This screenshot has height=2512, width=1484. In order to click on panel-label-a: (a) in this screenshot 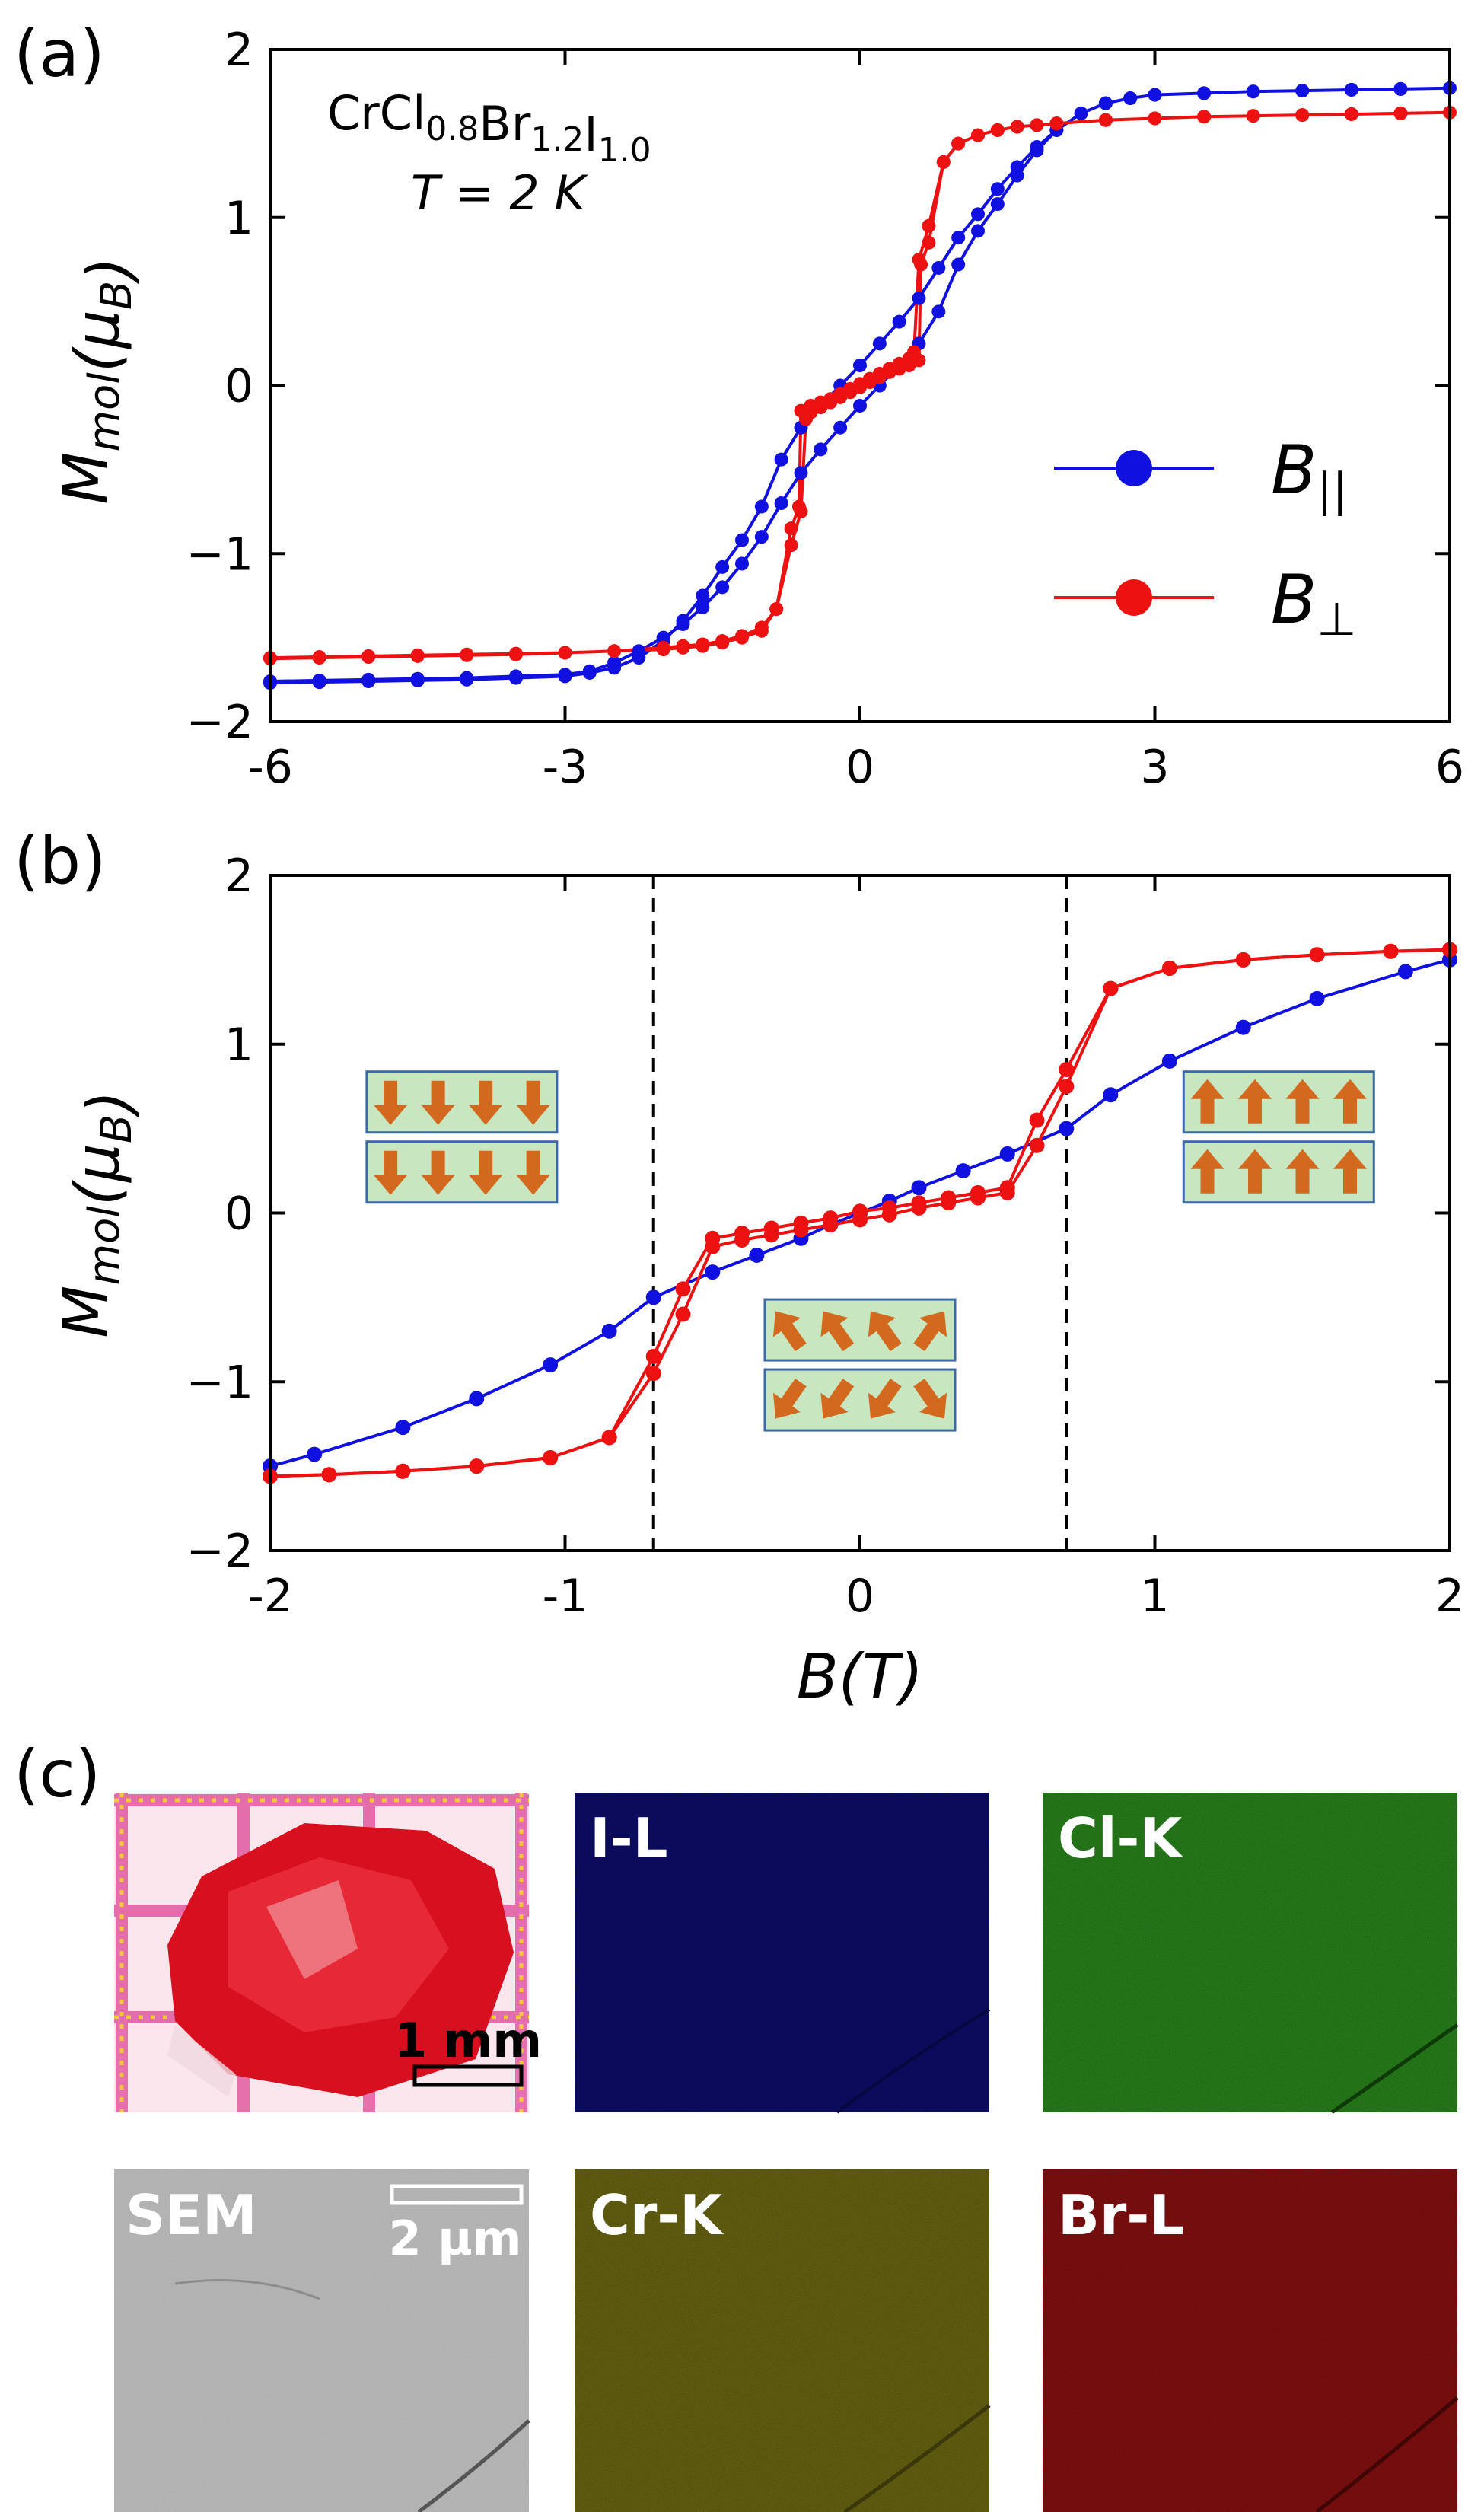, I will do `click(59, 54)`.